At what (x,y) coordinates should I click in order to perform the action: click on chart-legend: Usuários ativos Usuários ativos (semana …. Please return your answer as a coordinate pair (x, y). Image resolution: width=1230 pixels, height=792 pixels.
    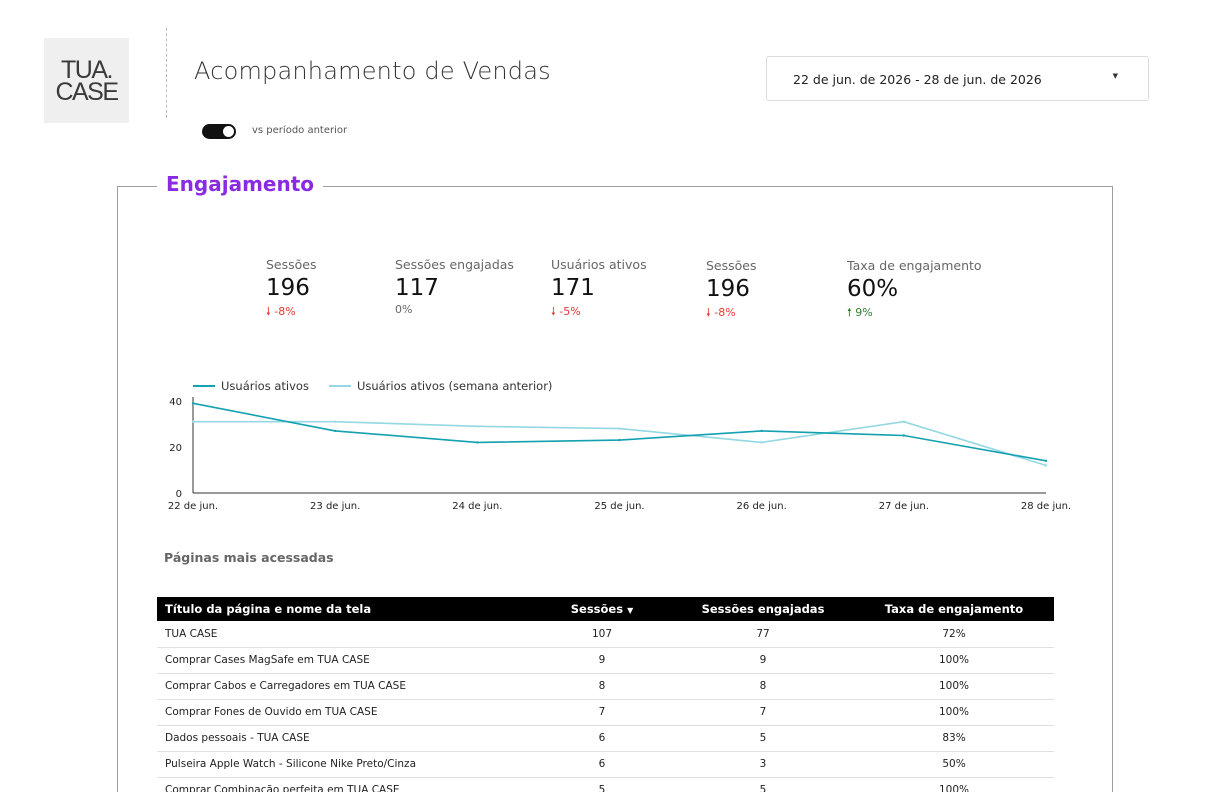
    Looking at the image, I should click on (372, 386).